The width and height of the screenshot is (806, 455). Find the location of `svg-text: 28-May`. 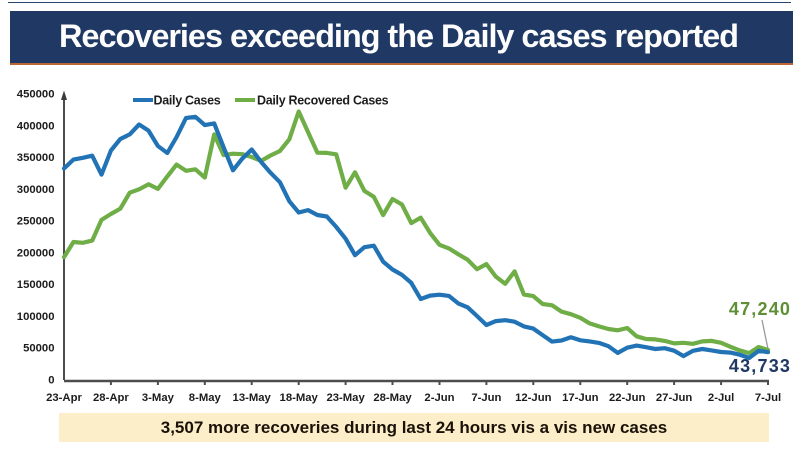

svg-text: 28-May is located at coordinates (392, 398).